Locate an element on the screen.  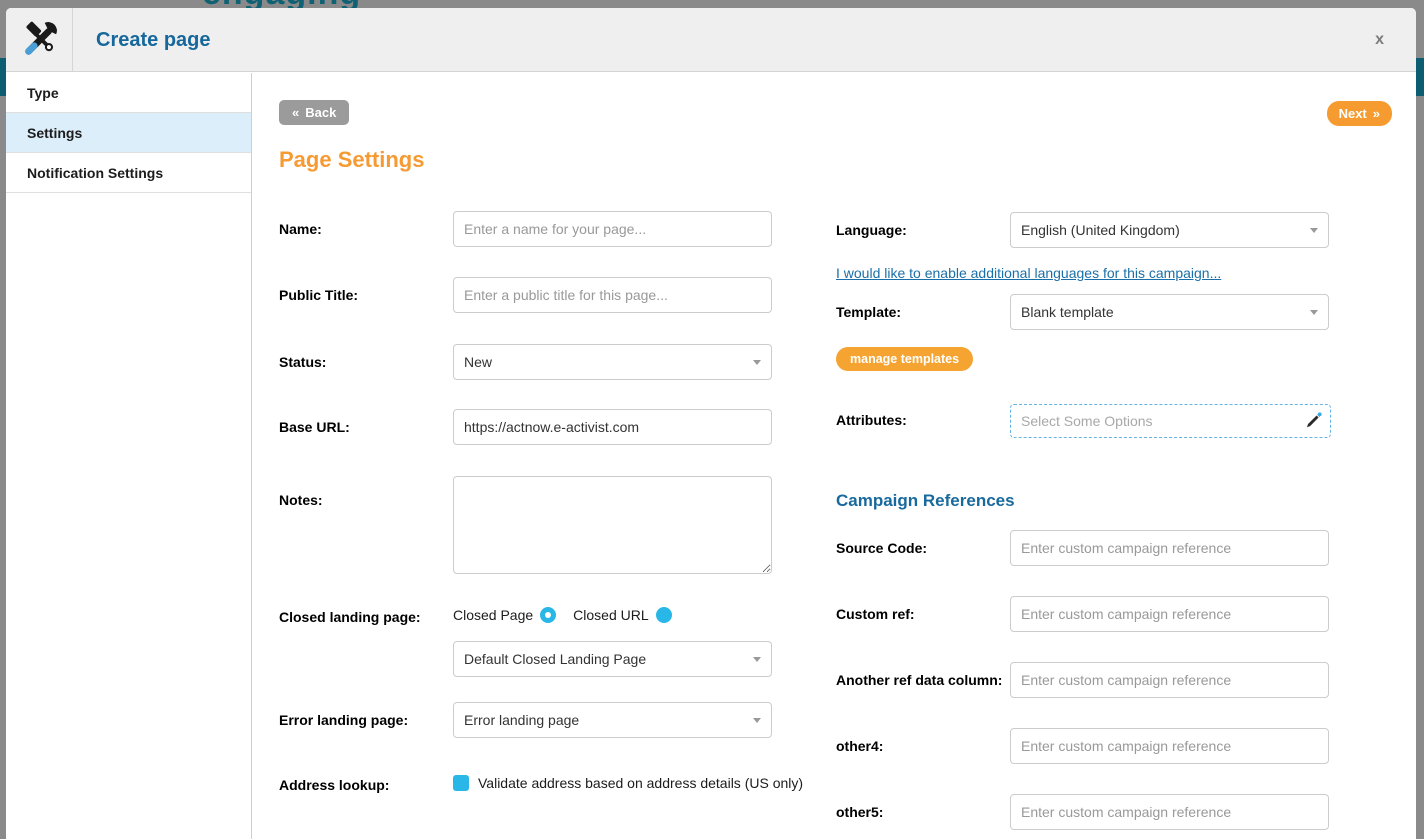
closed-landing-page-select: Default Closed Landing Page is located at coordinates (612, 659).